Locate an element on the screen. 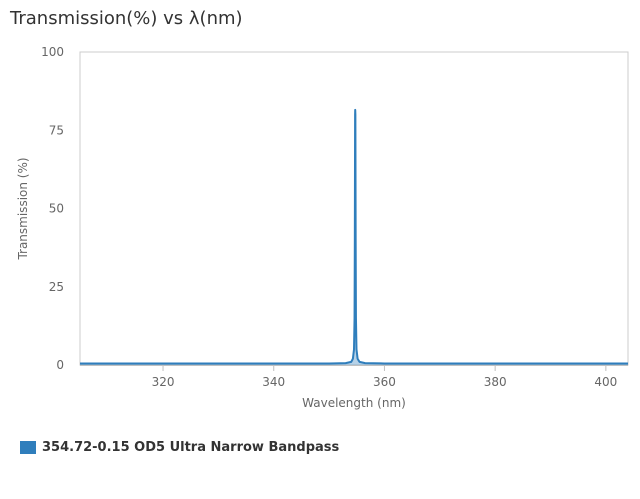 The image size is (640, 499). y-axis: 0 25 50 75 100 is located at coordinates (52, 208).